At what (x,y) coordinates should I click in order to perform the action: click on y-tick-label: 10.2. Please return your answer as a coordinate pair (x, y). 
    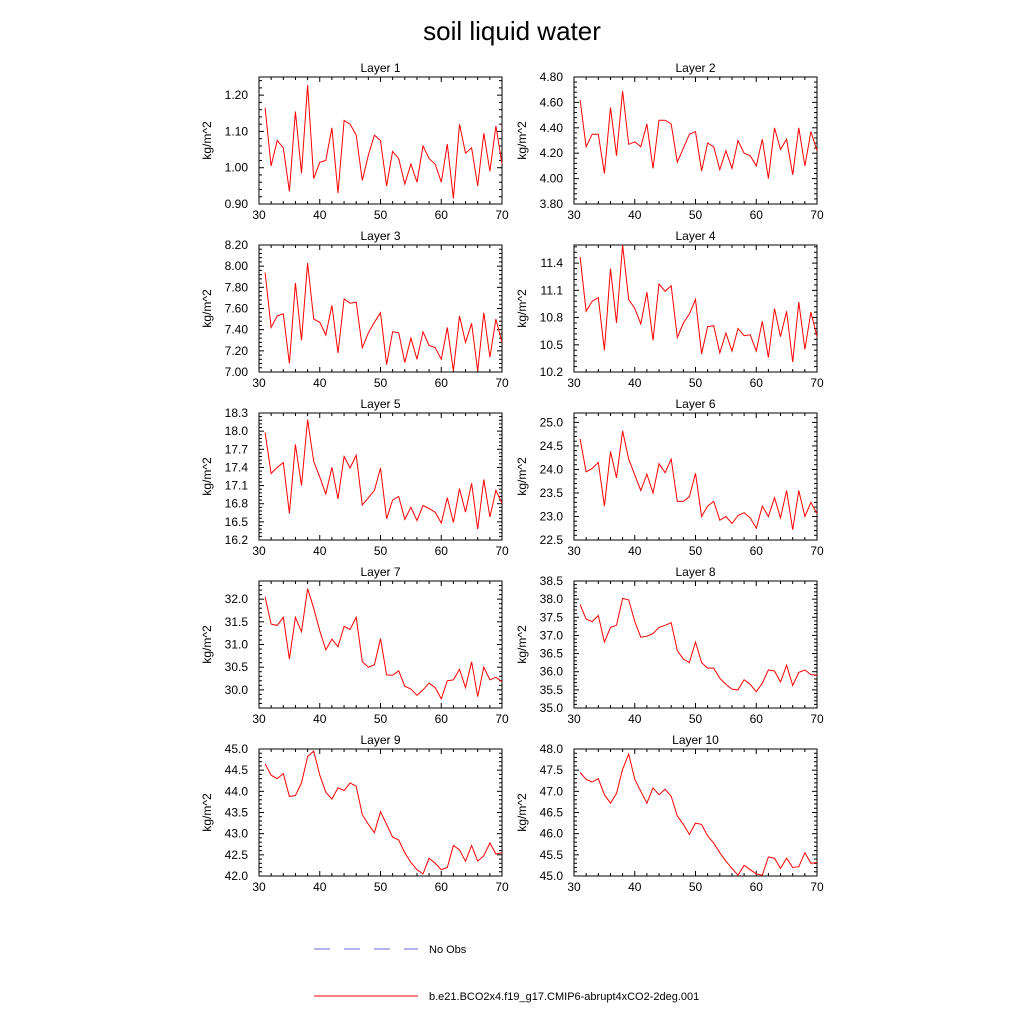
    Looking at the image, I should click on (552, 372).